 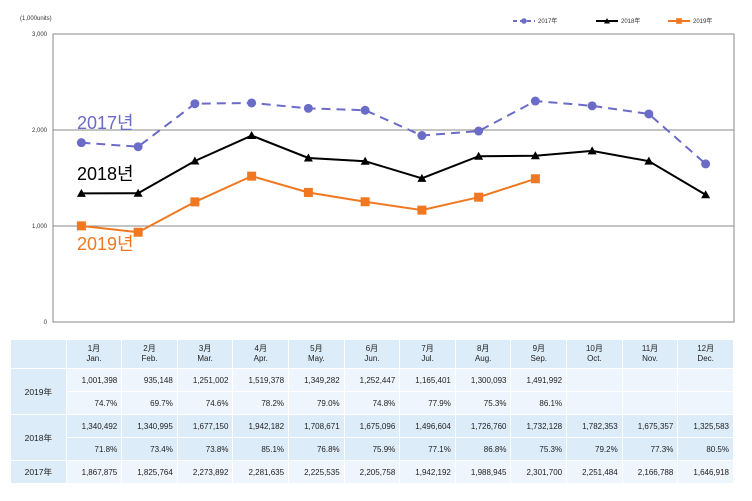 I want to click on table-cell-value: 2,166,788, so click(x=650, y=472).